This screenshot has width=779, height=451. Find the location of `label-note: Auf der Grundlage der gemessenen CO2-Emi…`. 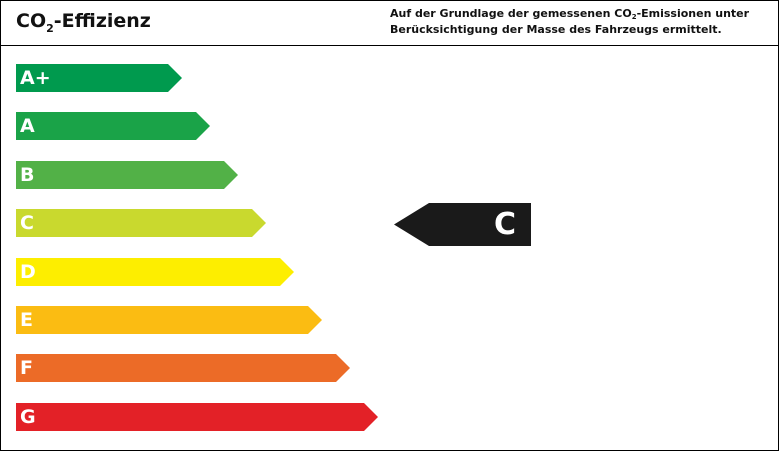

label-note: Auf der Grundlage der gemessenen CO2-Emi… is located at coordinates (580, 22).